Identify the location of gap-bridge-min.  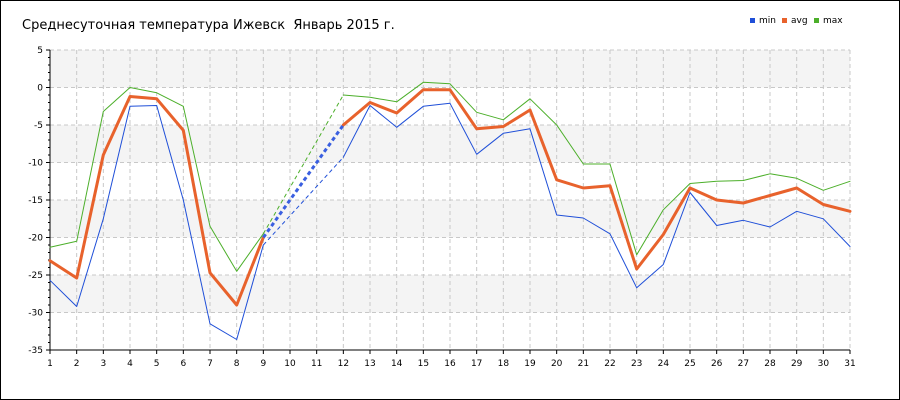
(303, 201).